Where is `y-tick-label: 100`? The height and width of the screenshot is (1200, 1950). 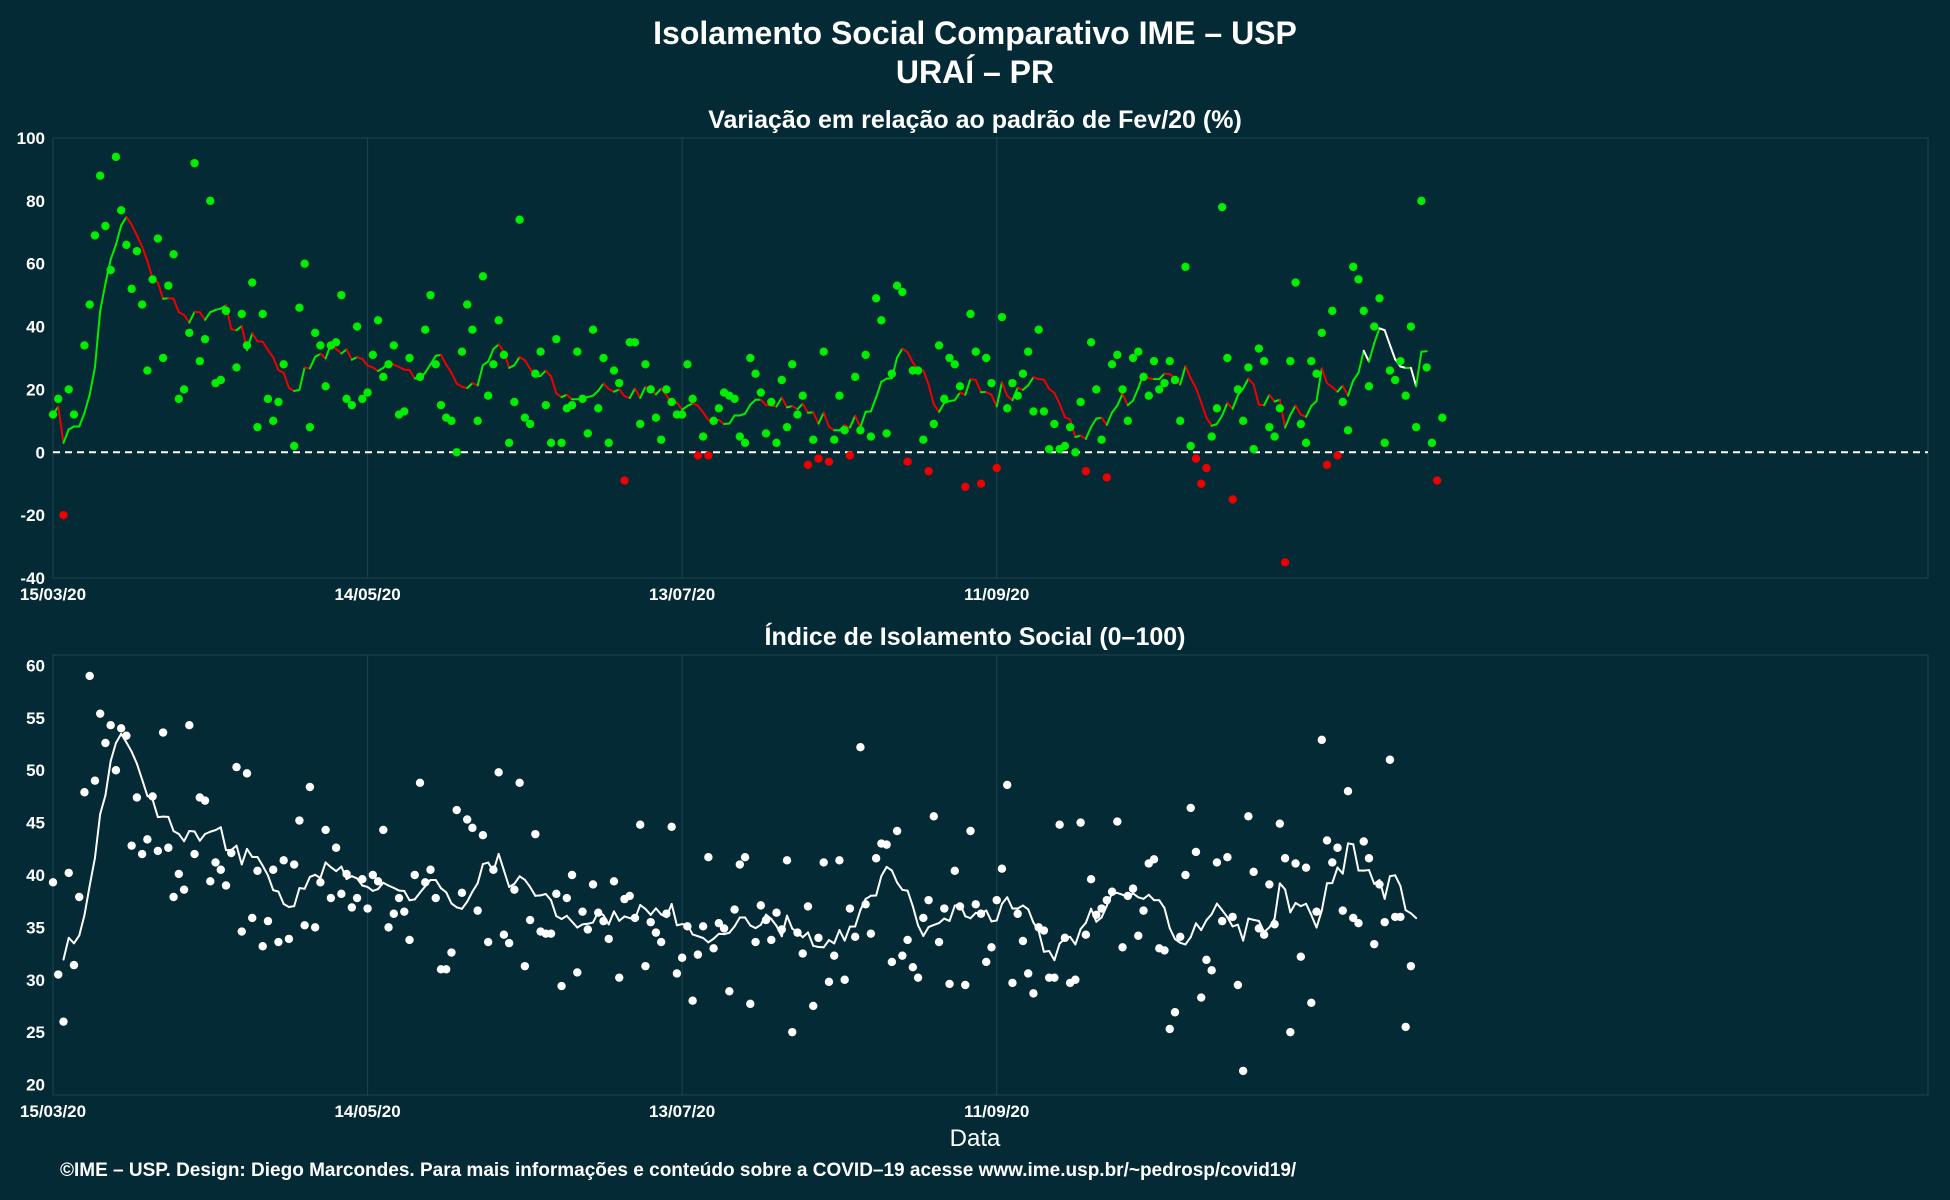
y-tick-label: 100 is located at coordinates (31, 138).